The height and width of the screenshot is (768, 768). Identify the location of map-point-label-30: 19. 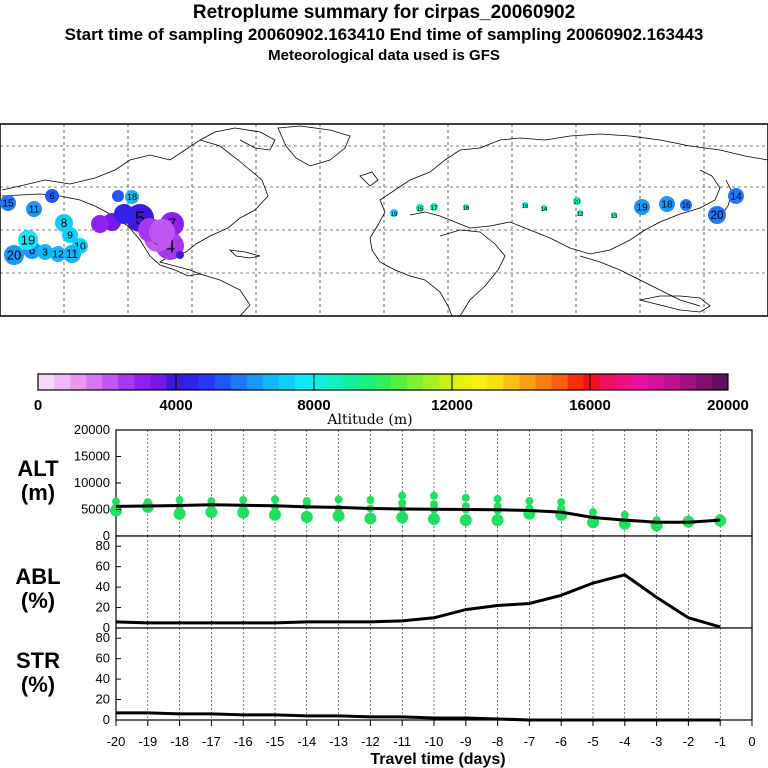
(28, 240).